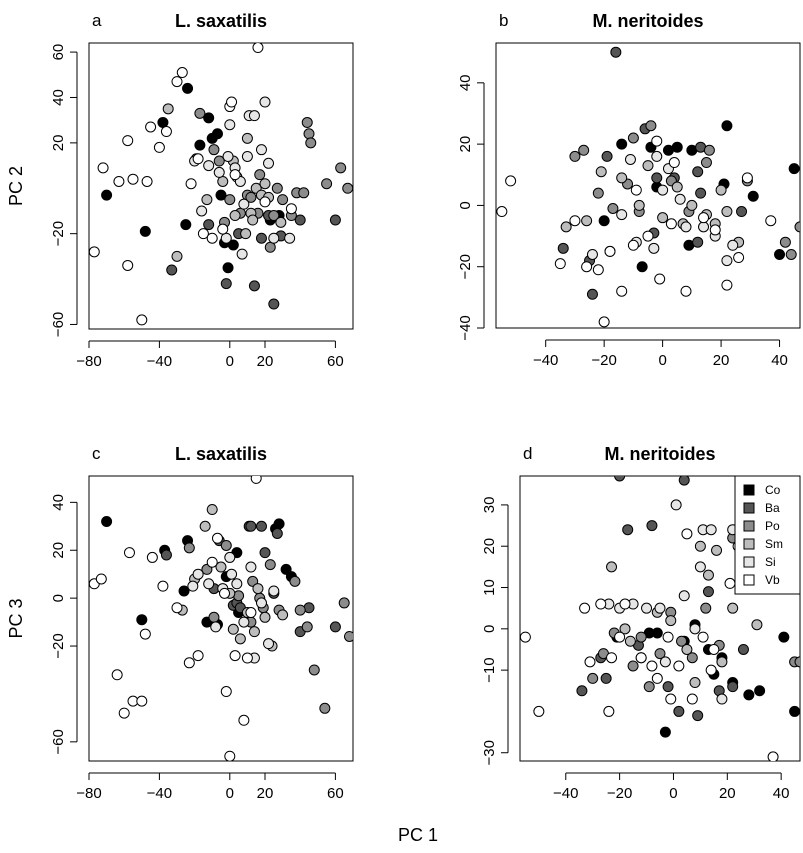 This screenshot has height=853, width=803. Describe the element at coordinates (603, 360) in the screenshot. I see `x-tick-label: −20` at that location.